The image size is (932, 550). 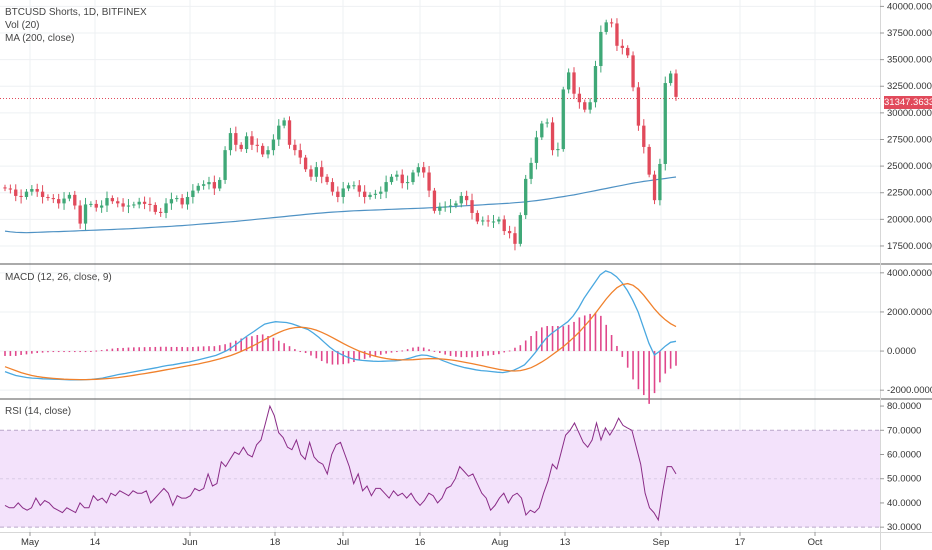 I want to click on macd-tick-label: 4000.0000, so click(x=909, y=273).